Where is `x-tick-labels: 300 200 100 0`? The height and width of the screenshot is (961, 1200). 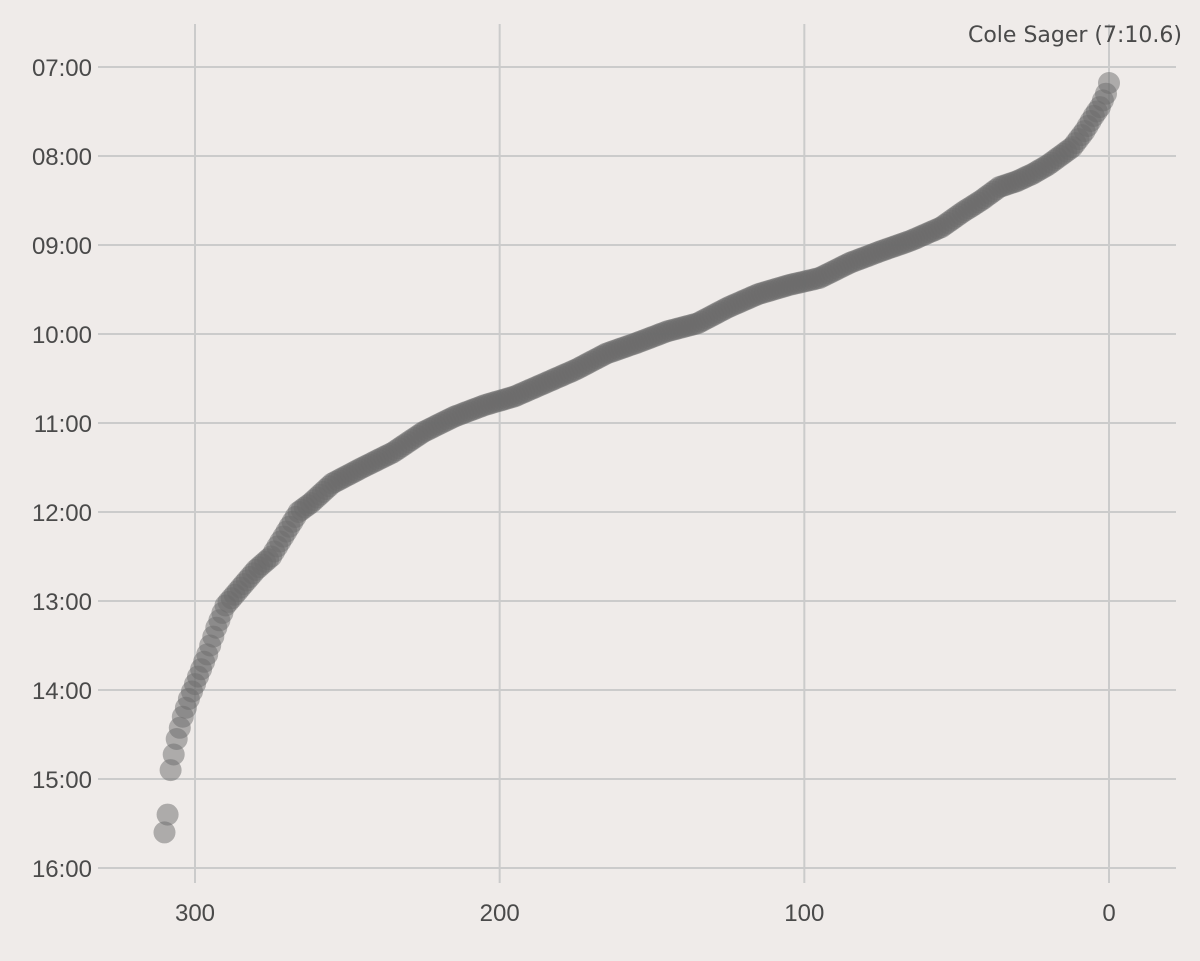 x-tick-labels: 300 200 100 0 is located at coordinates (645, 913).